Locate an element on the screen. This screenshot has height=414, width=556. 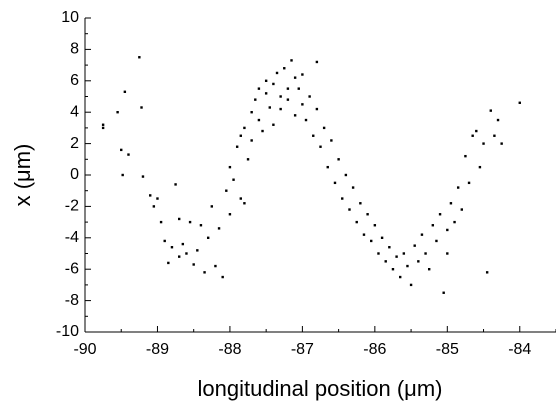
y-tick-label: -8 is located at coordinates (72, 300).